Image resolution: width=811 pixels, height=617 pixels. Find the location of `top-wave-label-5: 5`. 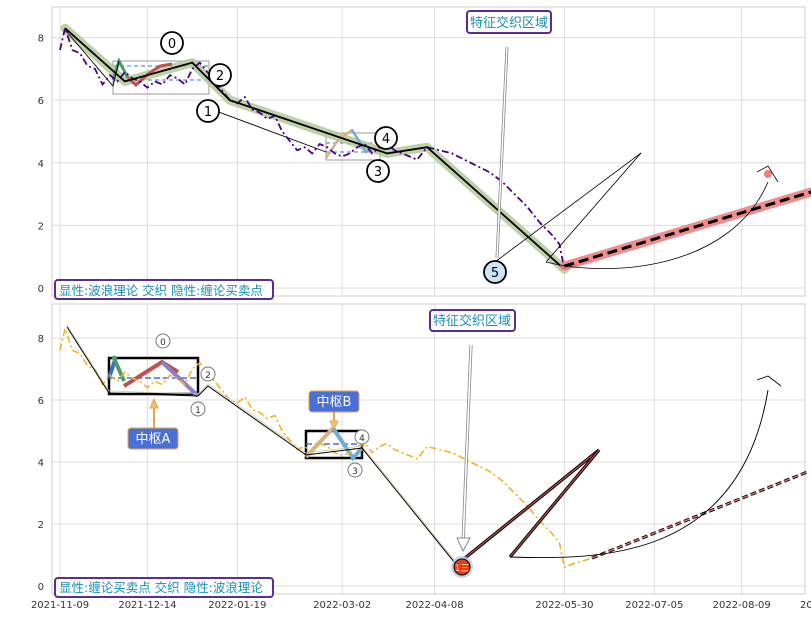

top-wave-label-5: 5 is located at coordinates (495, 272).